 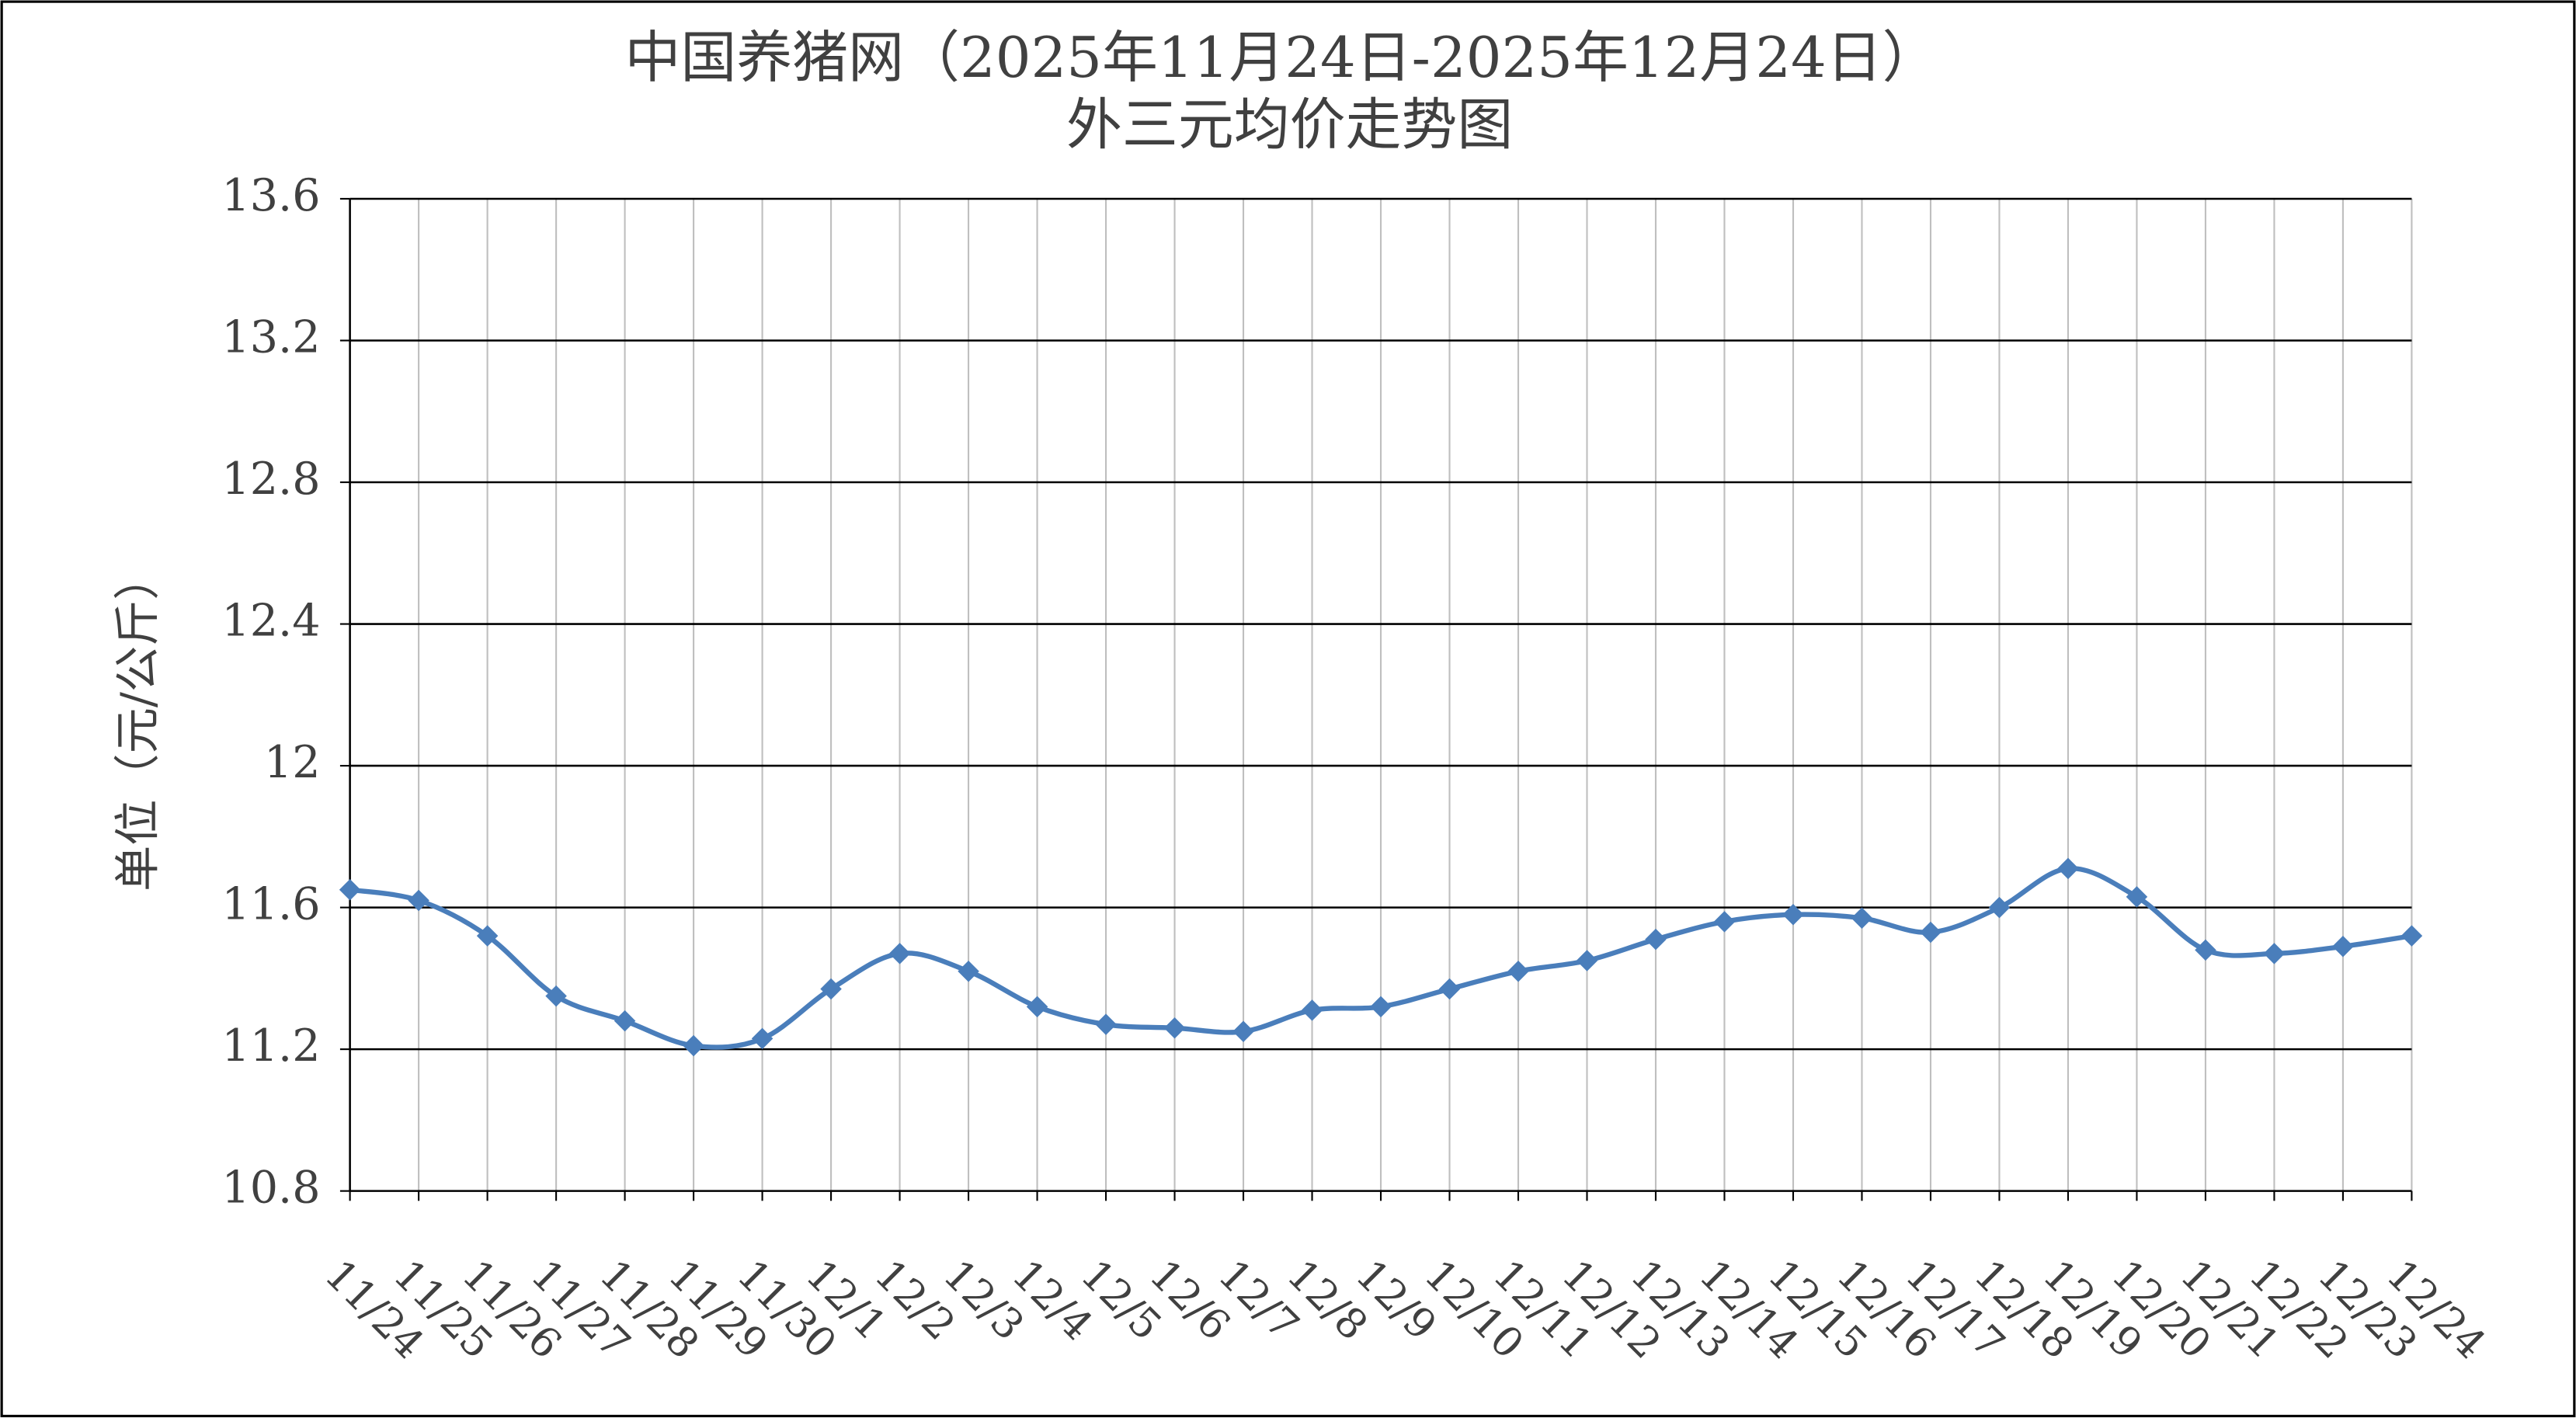 I want to click on y-tick-label: 13.6, so click(x=270, y=195).